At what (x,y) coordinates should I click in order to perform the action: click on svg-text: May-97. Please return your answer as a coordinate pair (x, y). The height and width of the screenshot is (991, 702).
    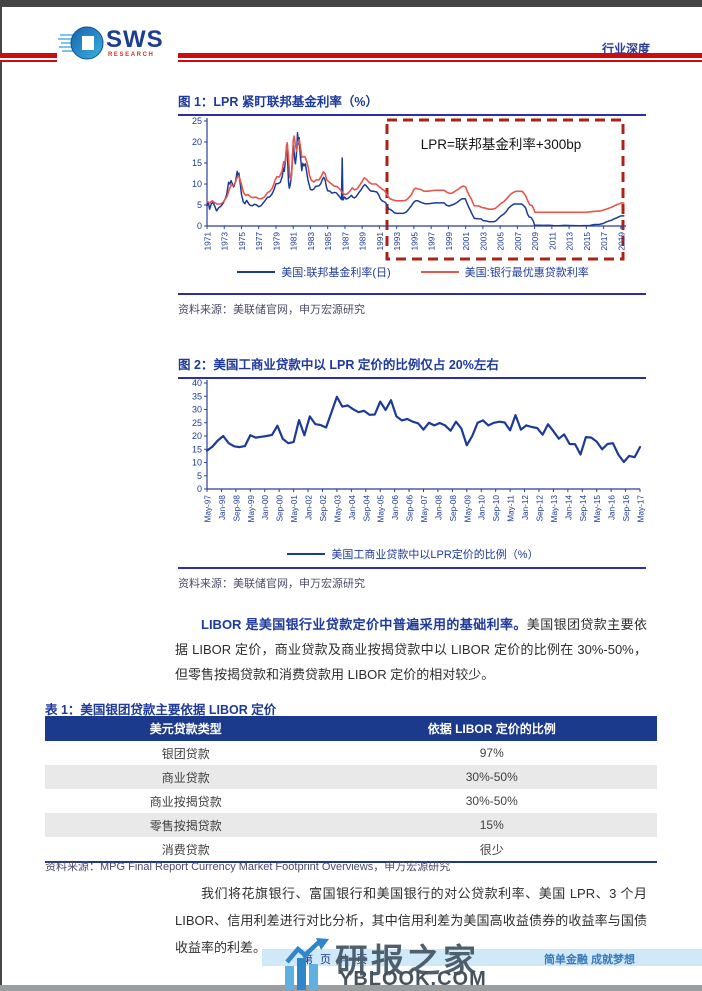
    Looking at the image, I should click on (208, 509).